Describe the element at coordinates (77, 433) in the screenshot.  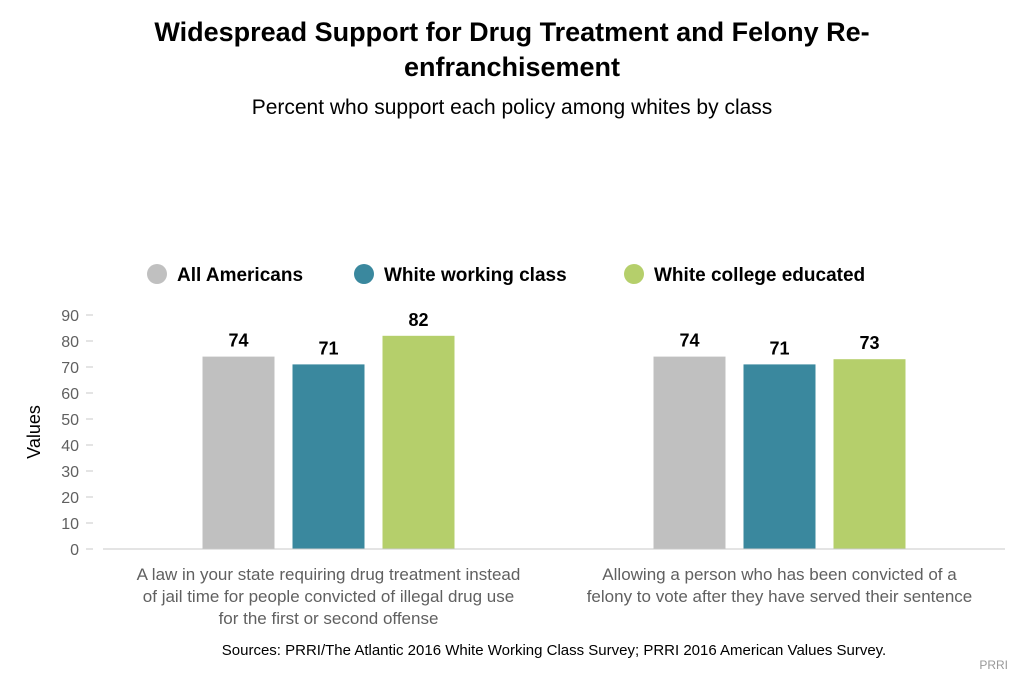
I see `y-axis: 0 10 20 30 40 50 60 70 80 90` at that location.